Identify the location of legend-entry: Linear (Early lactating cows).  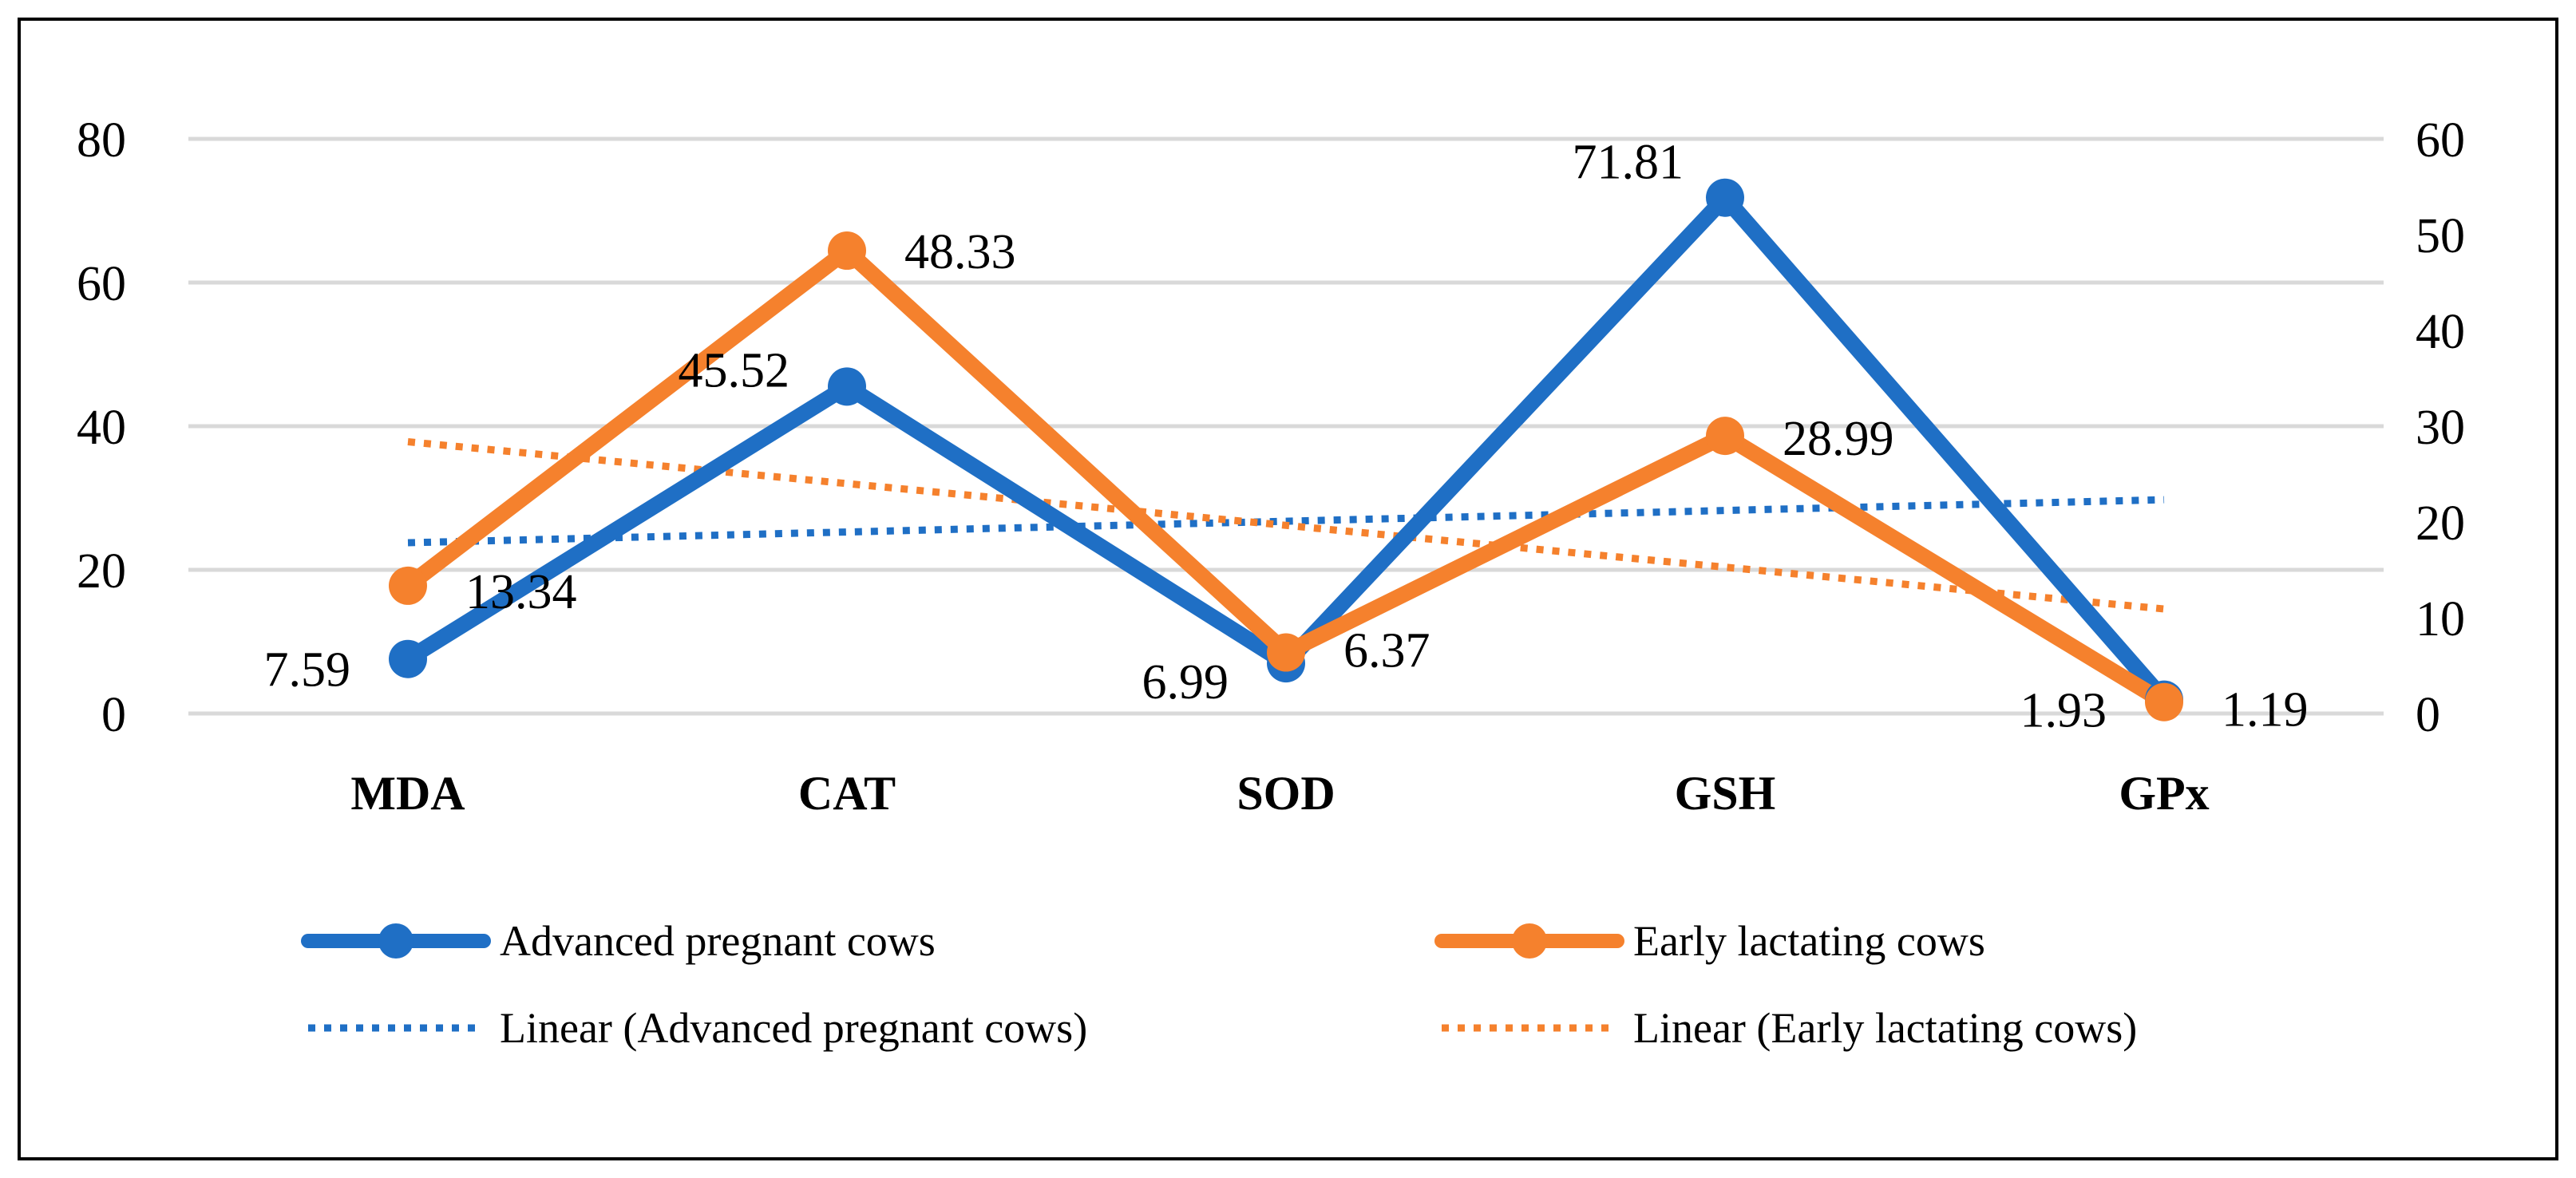
(1790, 1028).